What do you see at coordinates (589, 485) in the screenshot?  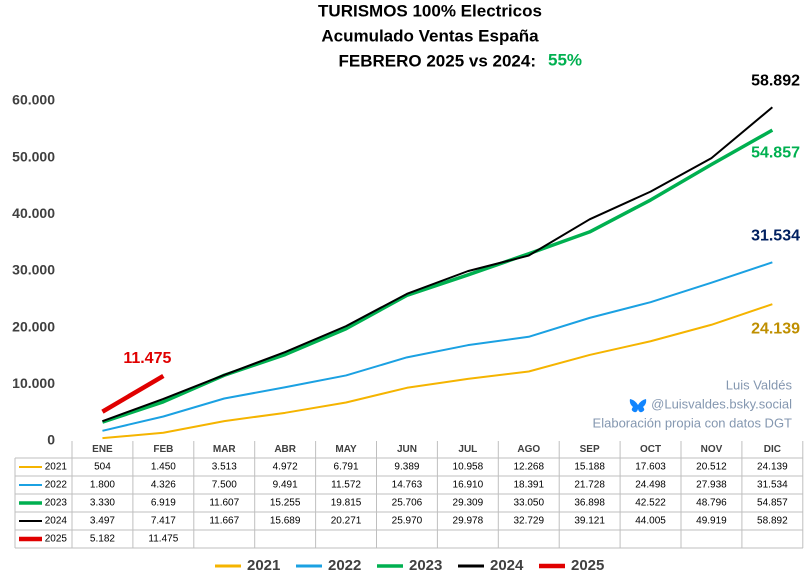 I see `table-cell: 21.728` at bounding box center [589, 485].